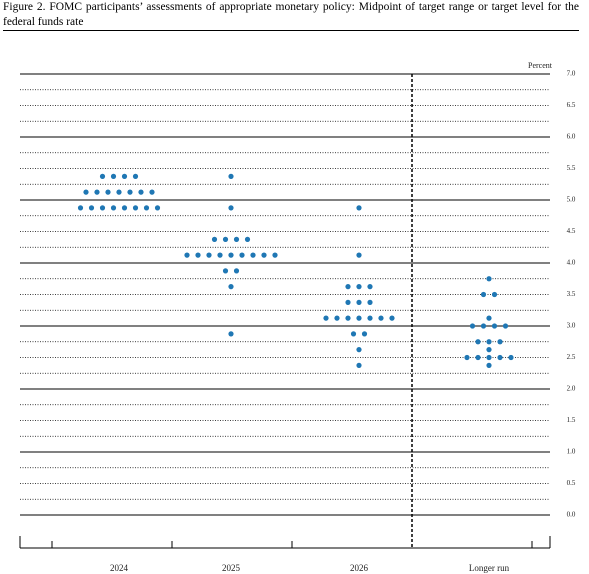 The width and height of the screenshot is (589, 574). What do you see at coordinates (571, 137) in the screenshot?
I see `y-tick-label: 6.0` at bounding box center [571, 137].